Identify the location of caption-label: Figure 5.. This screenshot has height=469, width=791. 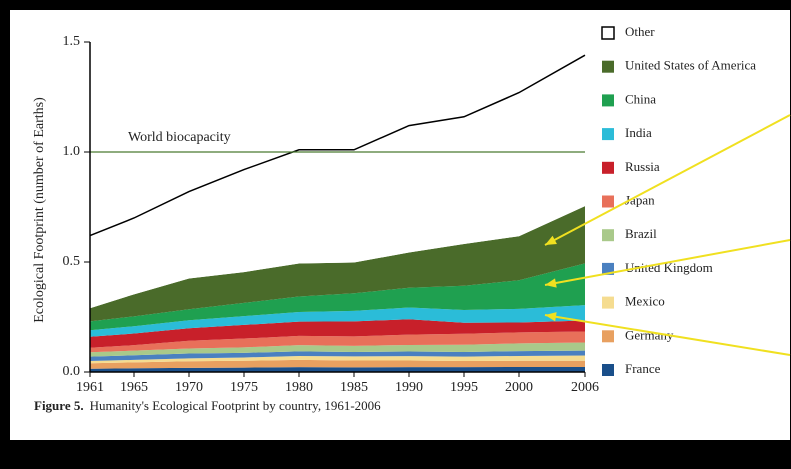
(59, 405).